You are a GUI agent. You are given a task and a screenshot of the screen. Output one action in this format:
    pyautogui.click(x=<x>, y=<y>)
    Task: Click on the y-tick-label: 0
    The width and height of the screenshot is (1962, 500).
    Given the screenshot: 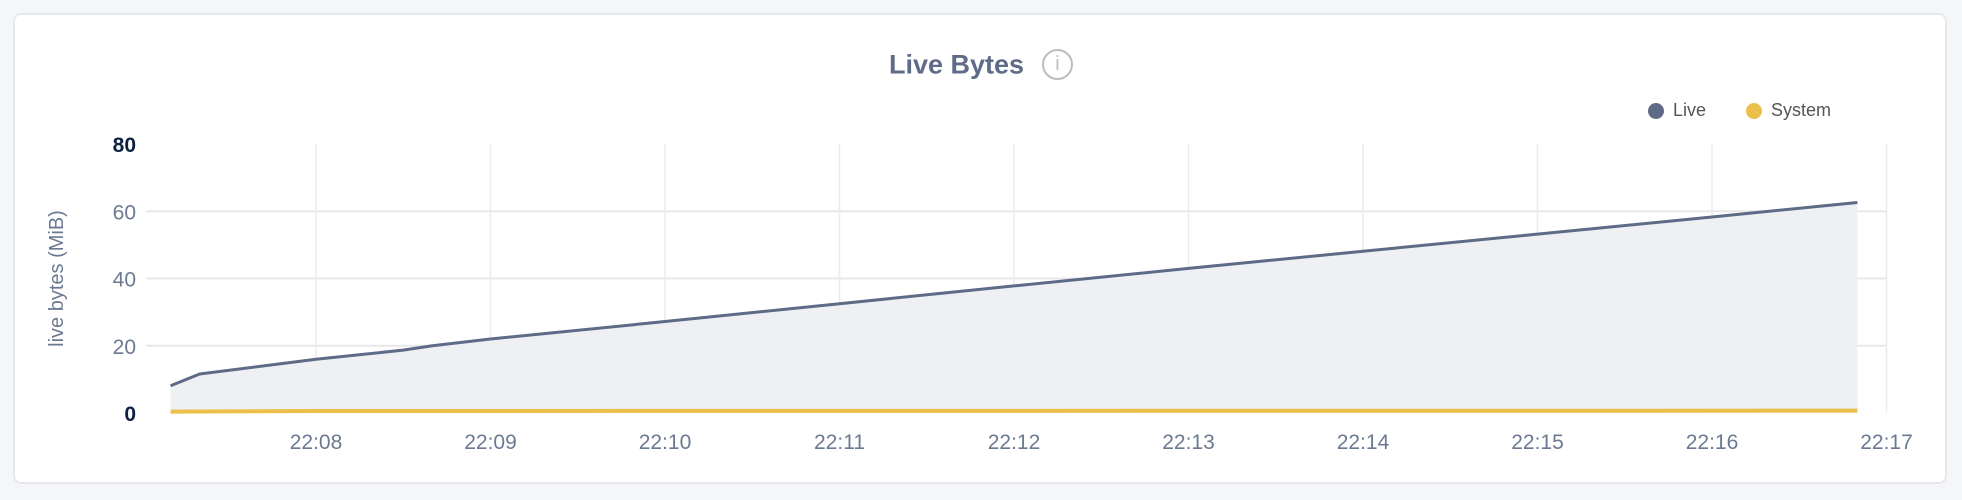 What is the action you would take?
    pyautogui.click(x=130, y=414)
    